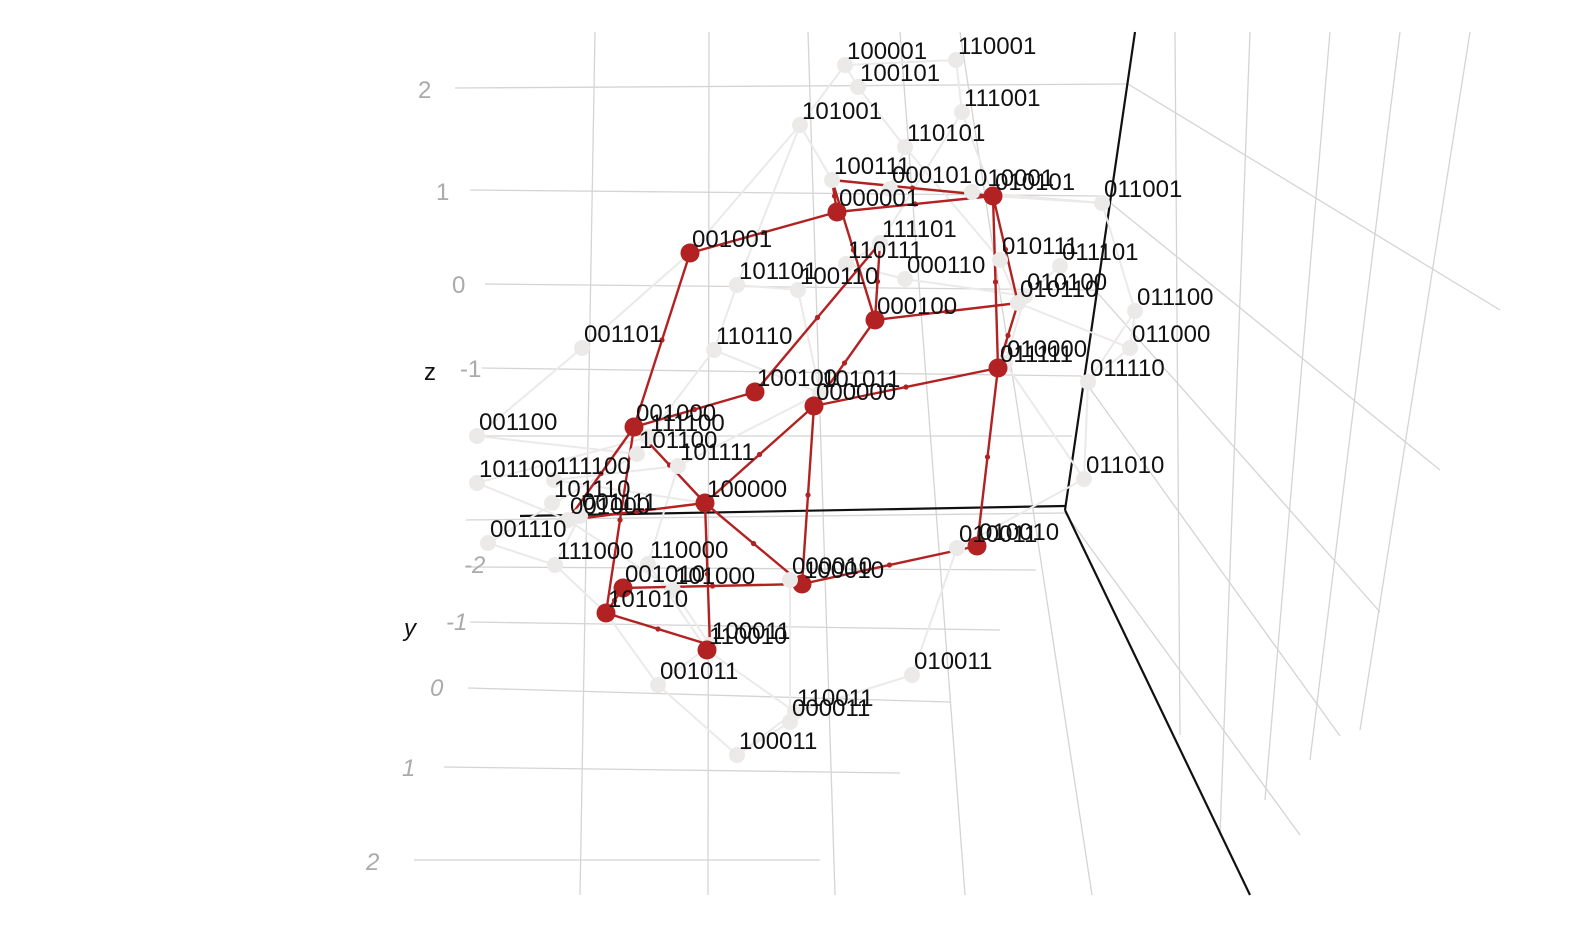 Image resolution: width=1592 pixels, height=942 pixels. What do you see at coordinates (648, 599) in the screenshot?
I see `node-label: 101010` at bounding box center [648, 599].